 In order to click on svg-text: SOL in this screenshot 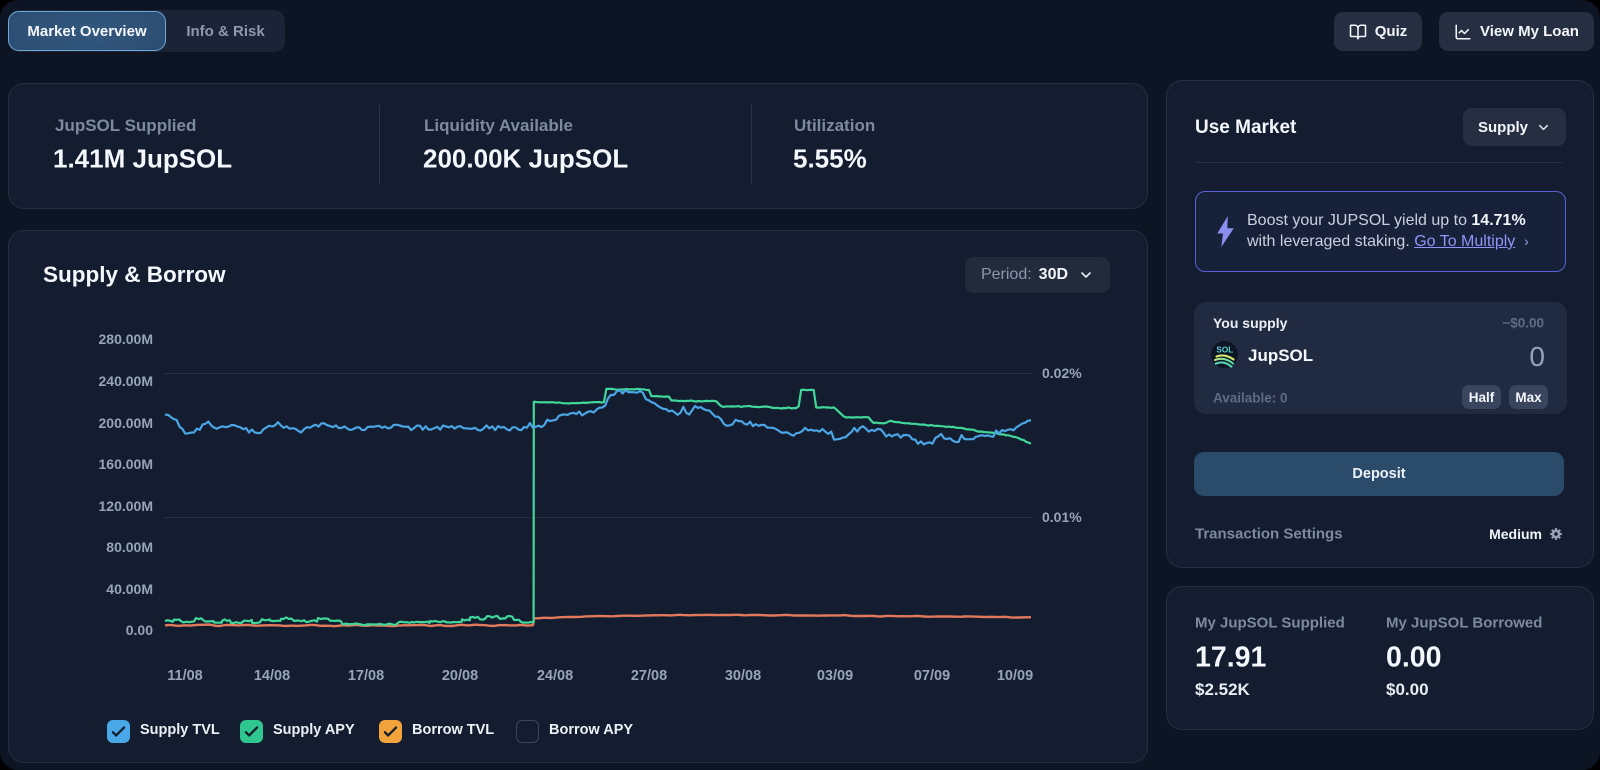, I will do `click(1224, 350)`.